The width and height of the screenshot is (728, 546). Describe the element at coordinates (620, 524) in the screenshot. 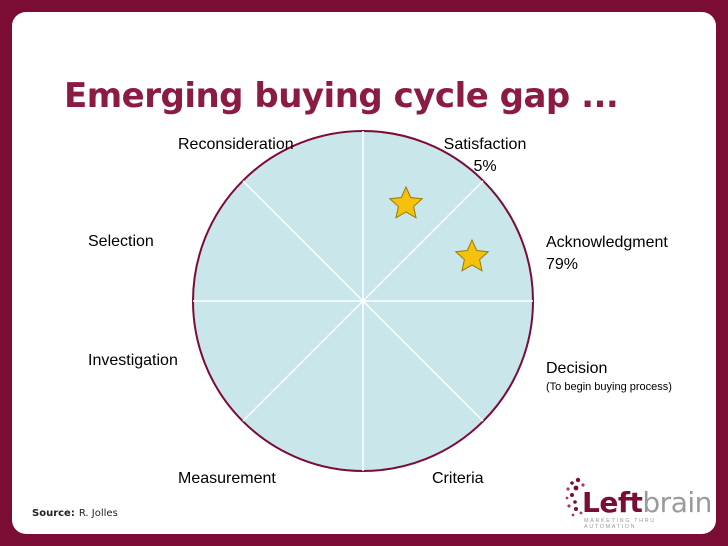

I see `logo-tagline: MARKETING THRU AUTOMATION` at that location.